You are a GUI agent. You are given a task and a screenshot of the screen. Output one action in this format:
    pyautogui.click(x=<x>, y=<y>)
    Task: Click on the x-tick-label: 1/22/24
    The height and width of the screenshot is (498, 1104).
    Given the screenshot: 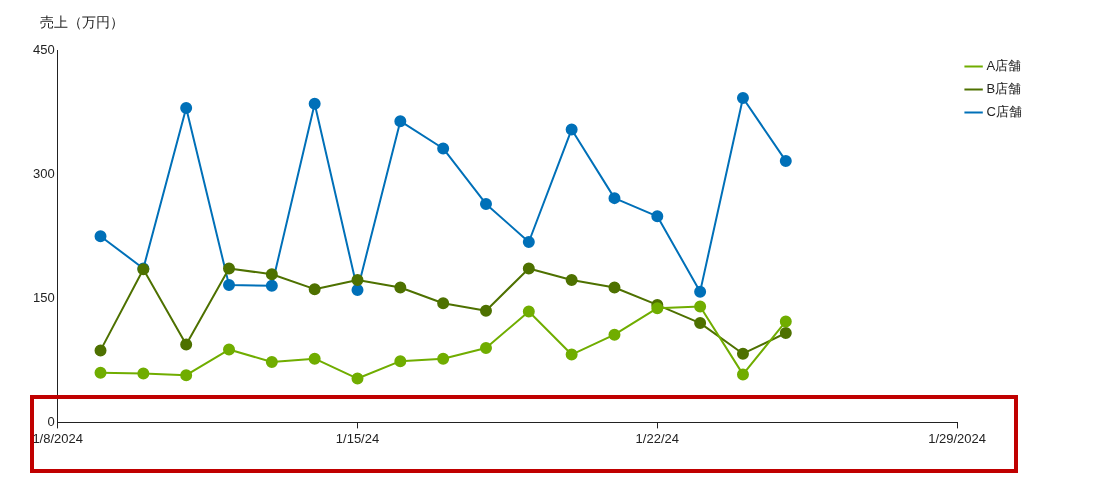 What is the action you would take?
    pyautogui.click(x=657, y=438)
    